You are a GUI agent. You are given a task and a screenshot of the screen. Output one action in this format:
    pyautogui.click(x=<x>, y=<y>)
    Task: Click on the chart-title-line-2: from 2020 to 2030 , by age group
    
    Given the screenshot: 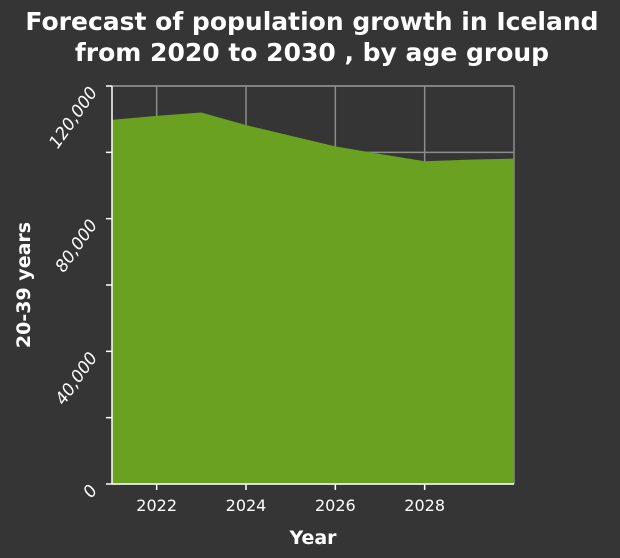 What is the action you would take?
    pyautogui.click(x=312, y=52)
    